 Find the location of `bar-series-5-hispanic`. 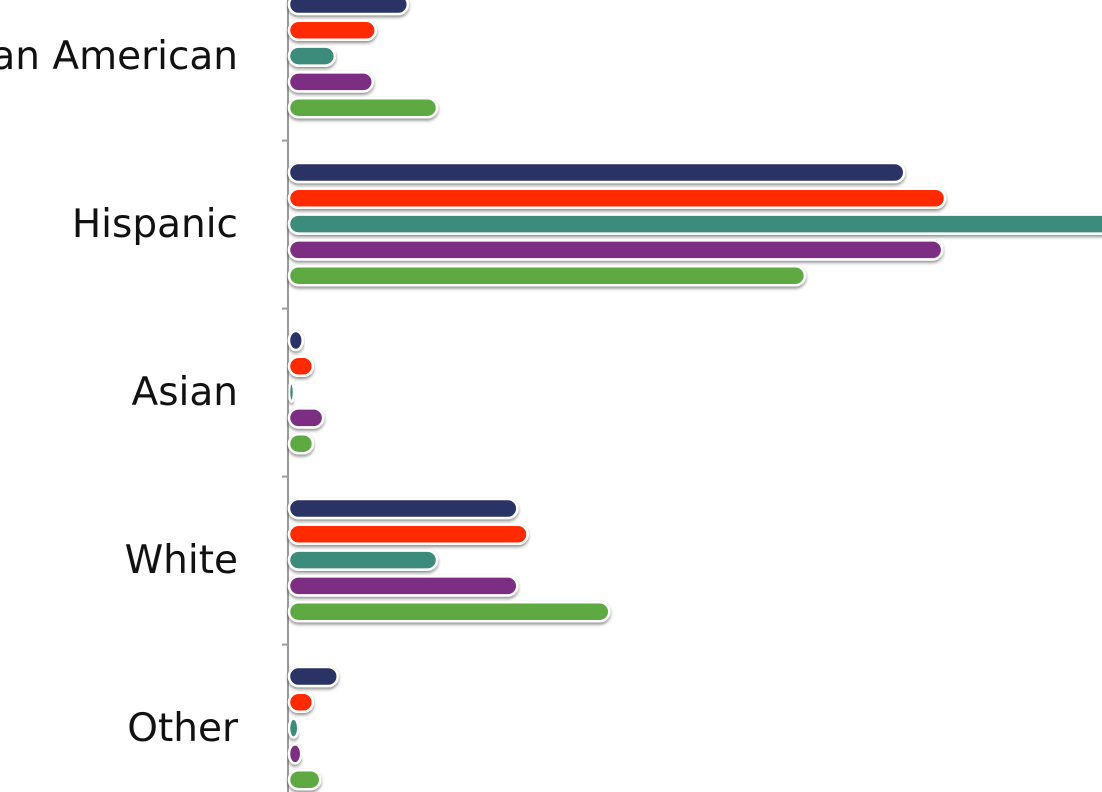

bar-series-5-hispanic is located at coordinates (547, 275).